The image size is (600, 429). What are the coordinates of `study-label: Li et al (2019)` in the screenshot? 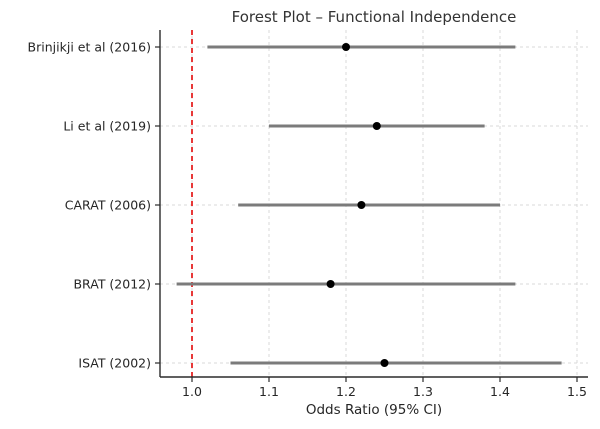 It's located at (107, 126).